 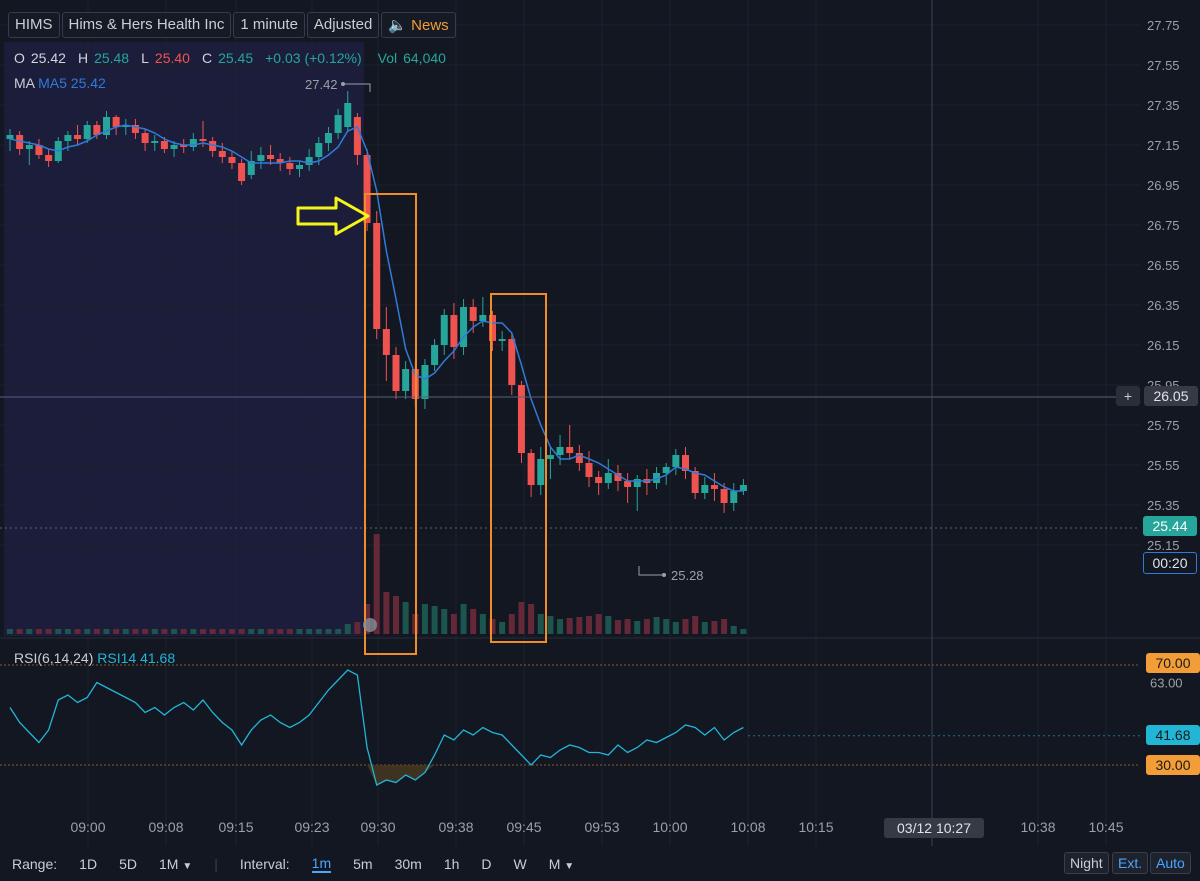 I want to click on interval-label: 1 minute, so click(x=269, y=25).